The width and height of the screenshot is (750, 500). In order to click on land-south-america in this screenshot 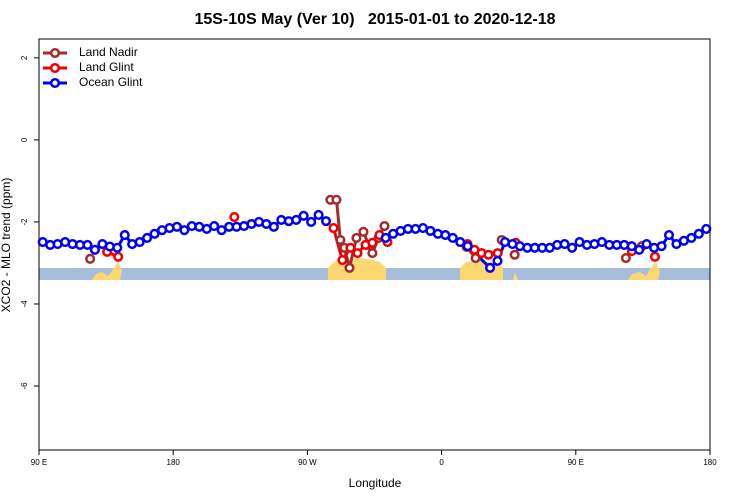, I will do `click(357, 269)`.